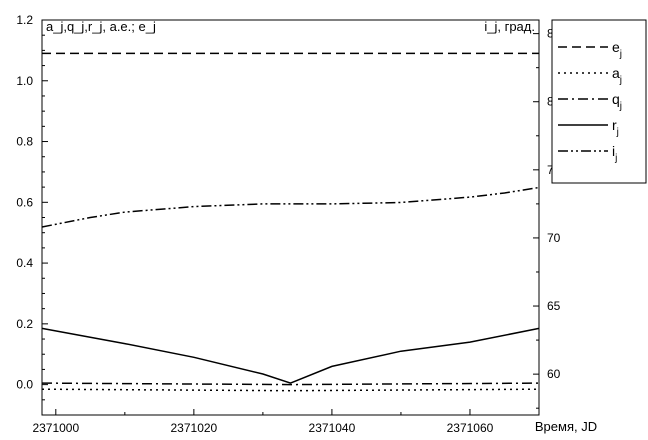  Describe the element at coordinates (24, 20) in the screenshot. I see `y-left-tick-label: 1.2` at that location.